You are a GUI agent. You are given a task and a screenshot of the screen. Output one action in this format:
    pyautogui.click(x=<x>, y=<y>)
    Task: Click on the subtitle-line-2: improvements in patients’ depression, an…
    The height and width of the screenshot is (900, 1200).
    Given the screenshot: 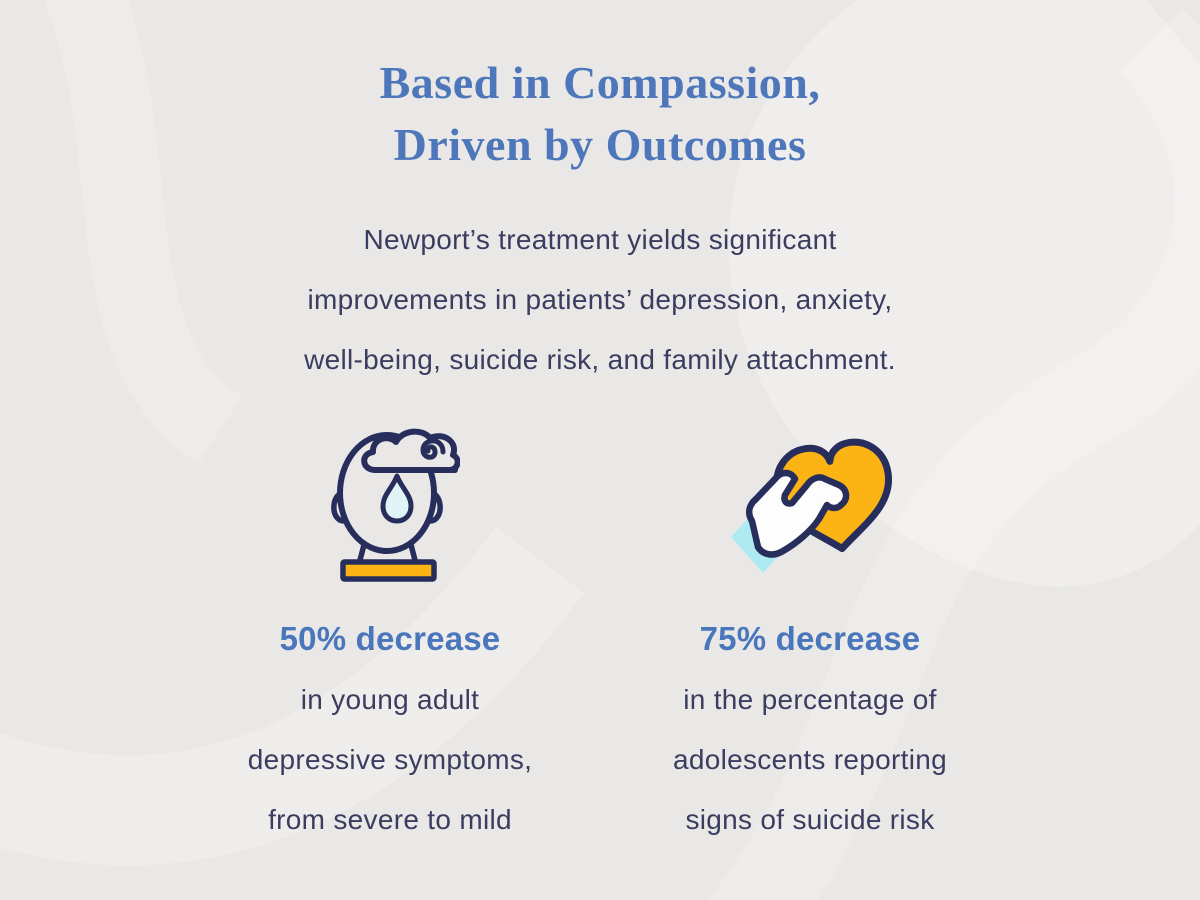 What is the action you would take?
    pyautogui.click(x=600, y=299)
    